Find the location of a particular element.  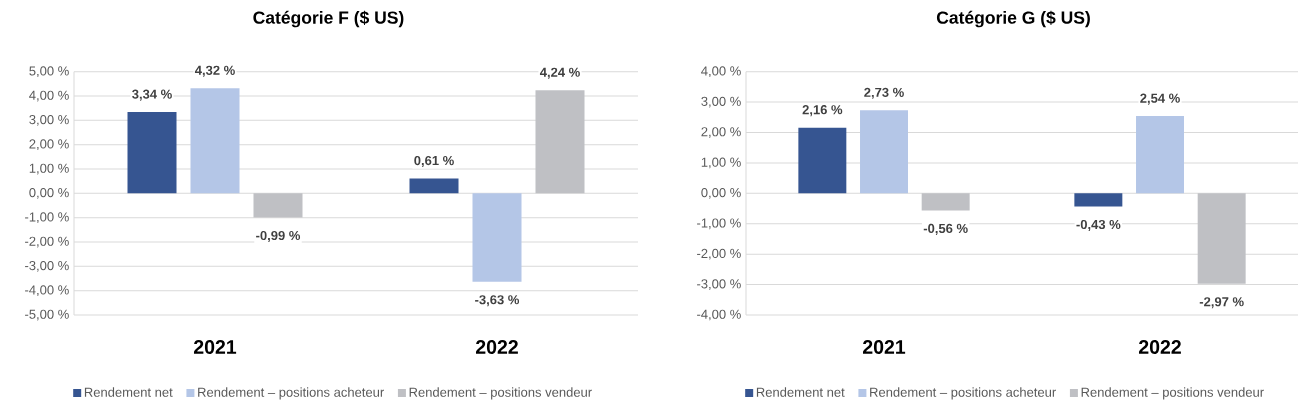

y-tick-label: -5,00 % is located at coordinates (47, 315).